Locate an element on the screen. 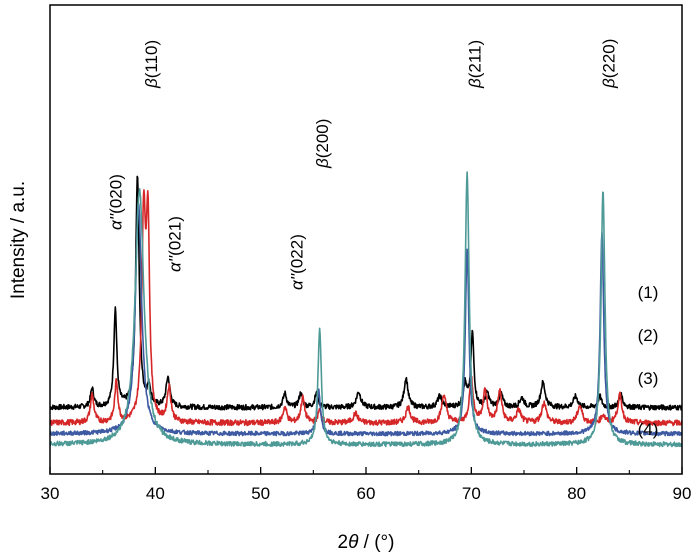 This screenshot has height=560, width=700. x-tick-label: 70 is located at coordinates (471, 493).